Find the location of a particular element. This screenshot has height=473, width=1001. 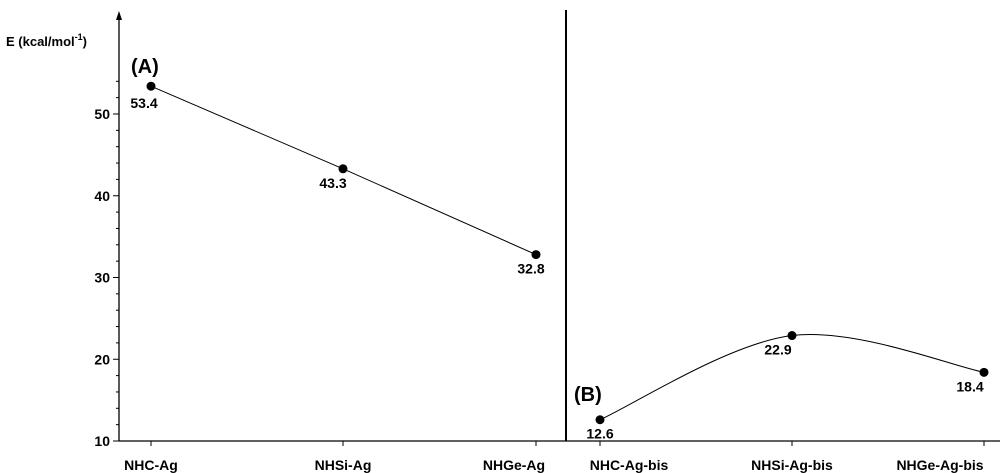

series-line is located at coordinates (792, 377).